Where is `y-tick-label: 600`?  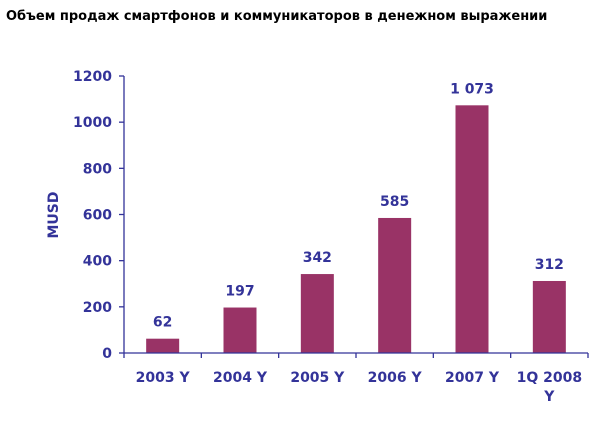 y-tick-label: 600 is located at coordinates (97, 216).